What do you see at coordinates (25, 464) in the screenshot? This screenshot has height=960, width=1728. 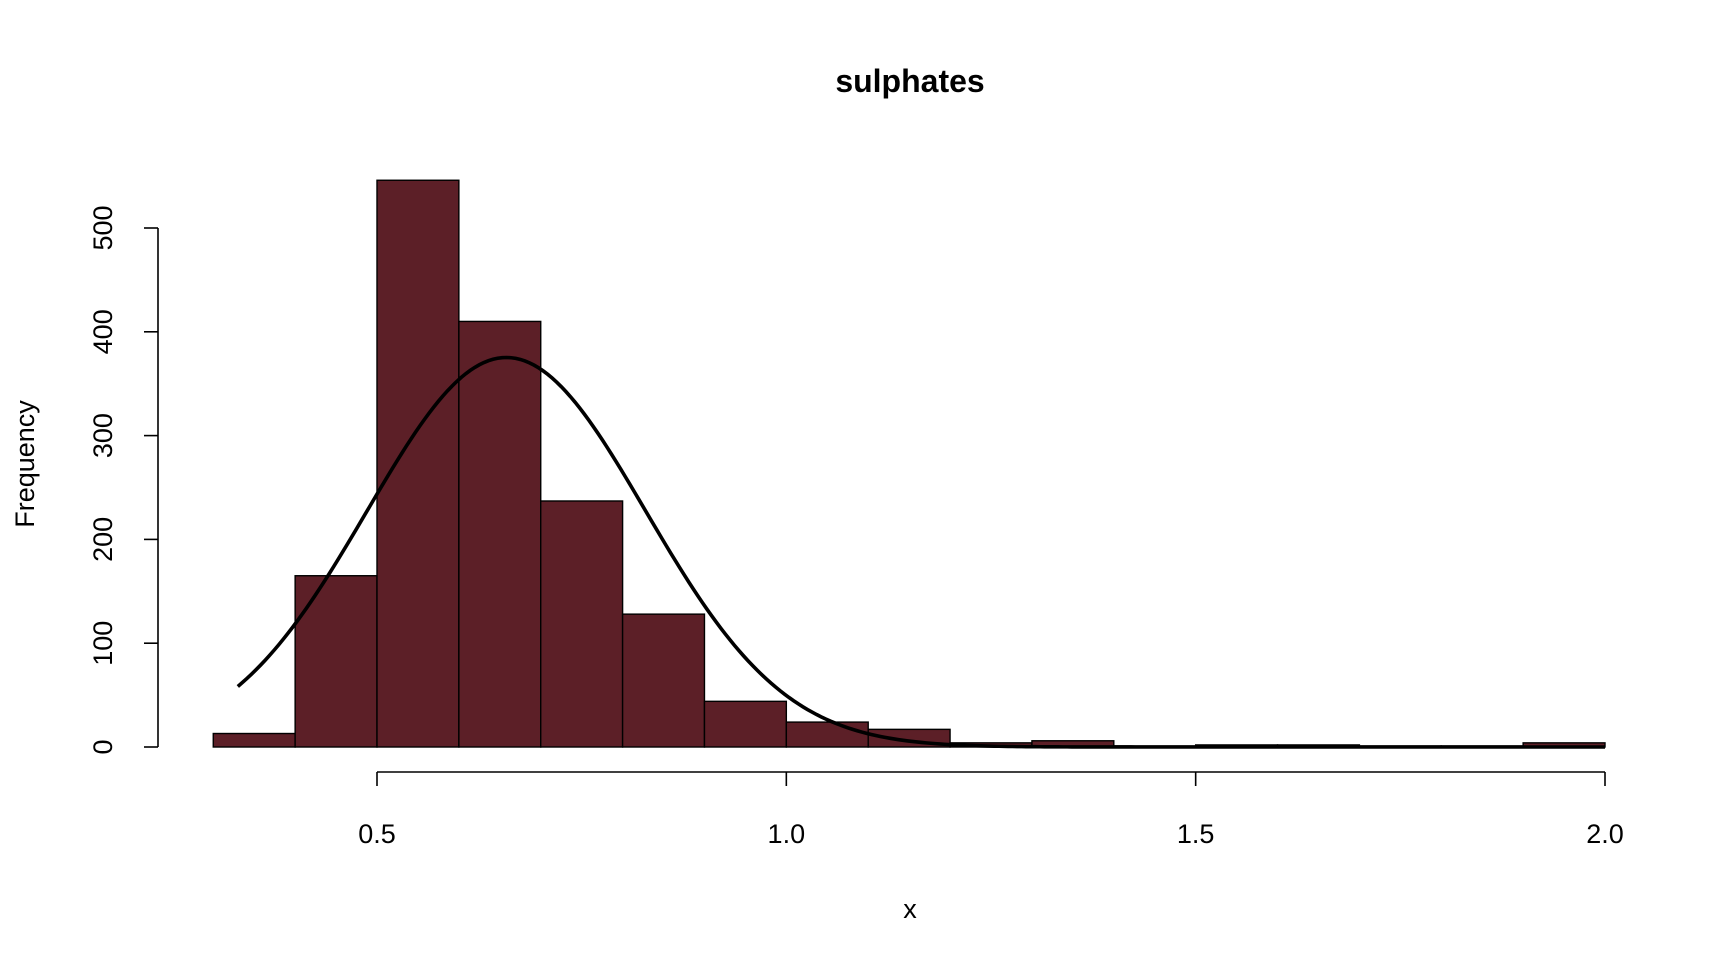 I see `y-axis-label: Frequency` at bounding box center [25, 464].